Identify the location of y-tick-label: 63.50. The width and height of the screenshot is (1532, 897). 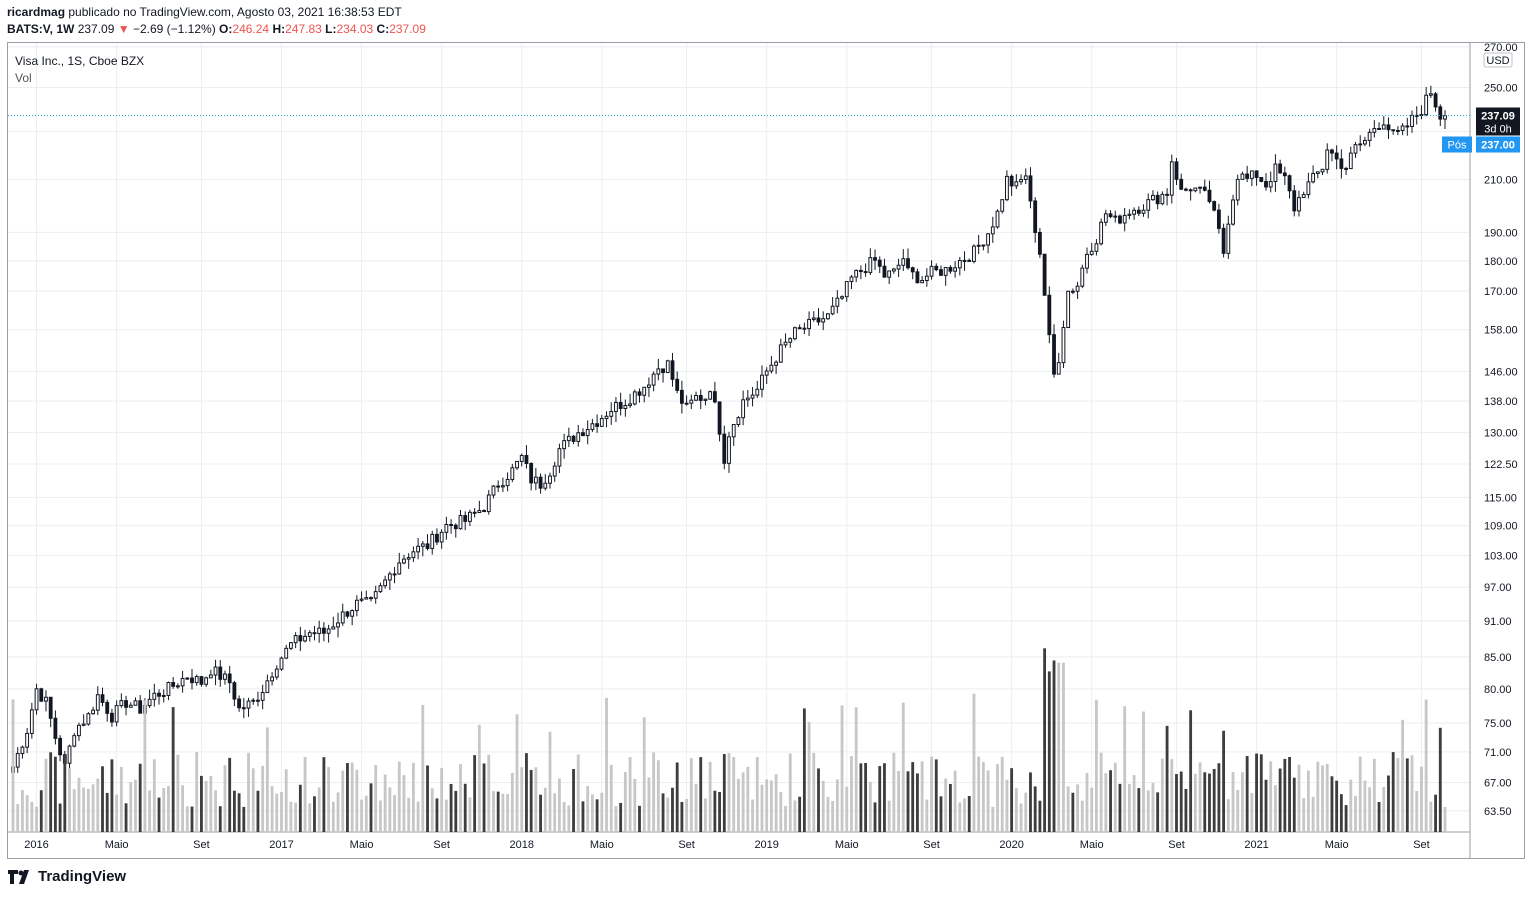
(1498, 812).